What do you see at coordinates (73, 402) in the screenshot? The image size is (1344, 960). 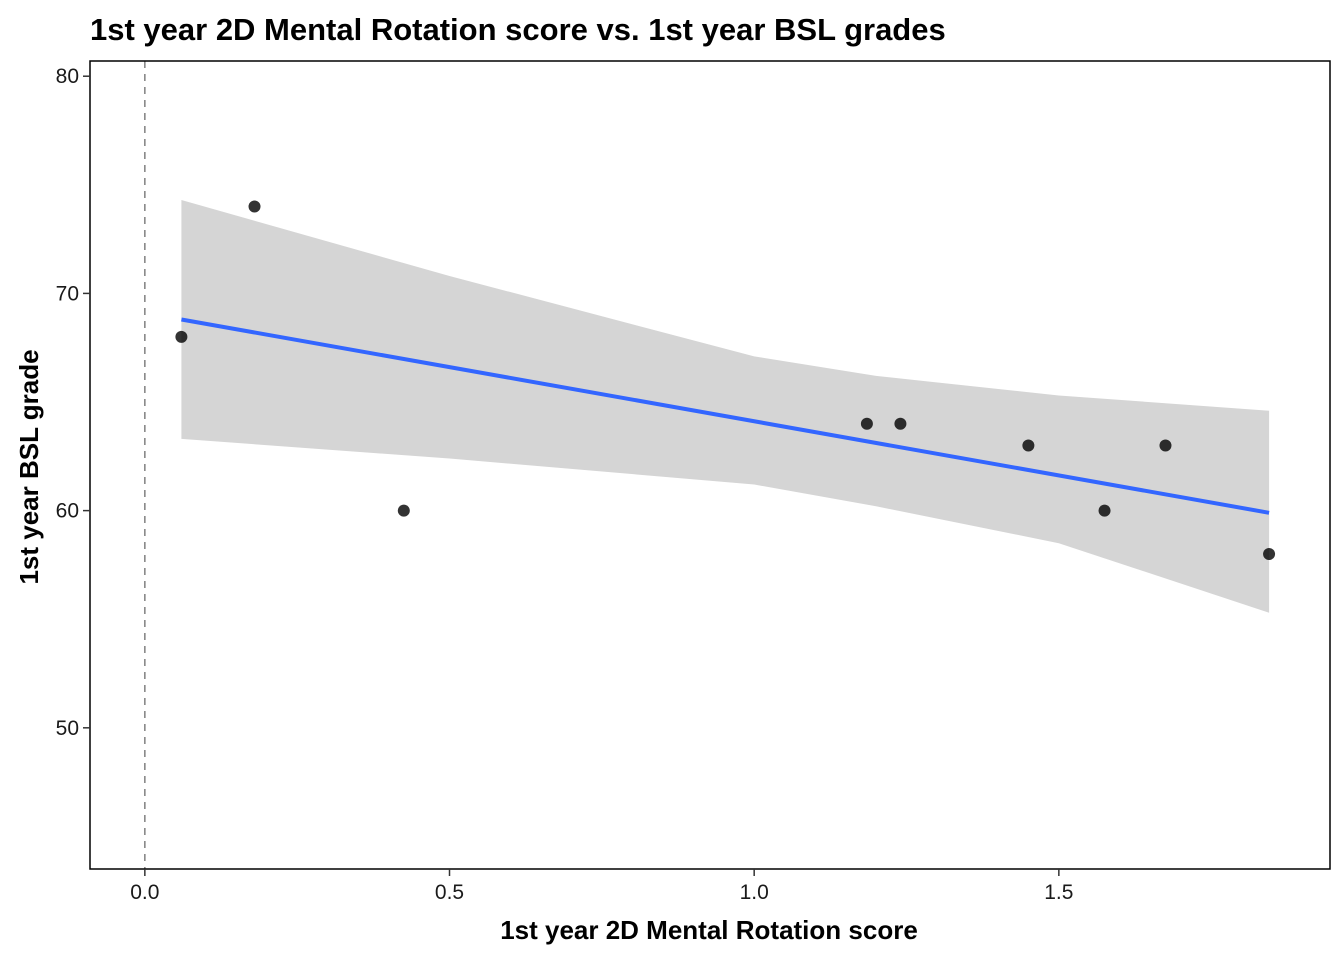 I see `y-axis: 50 60 70 80` at bounding box center [73, 402].